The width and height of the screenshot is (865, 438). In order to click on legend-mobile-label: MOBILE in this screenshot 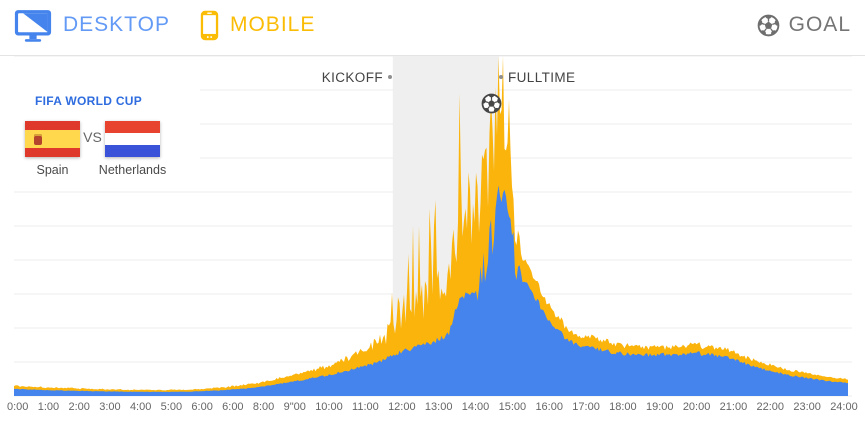, I will do `click(272, 24)`.